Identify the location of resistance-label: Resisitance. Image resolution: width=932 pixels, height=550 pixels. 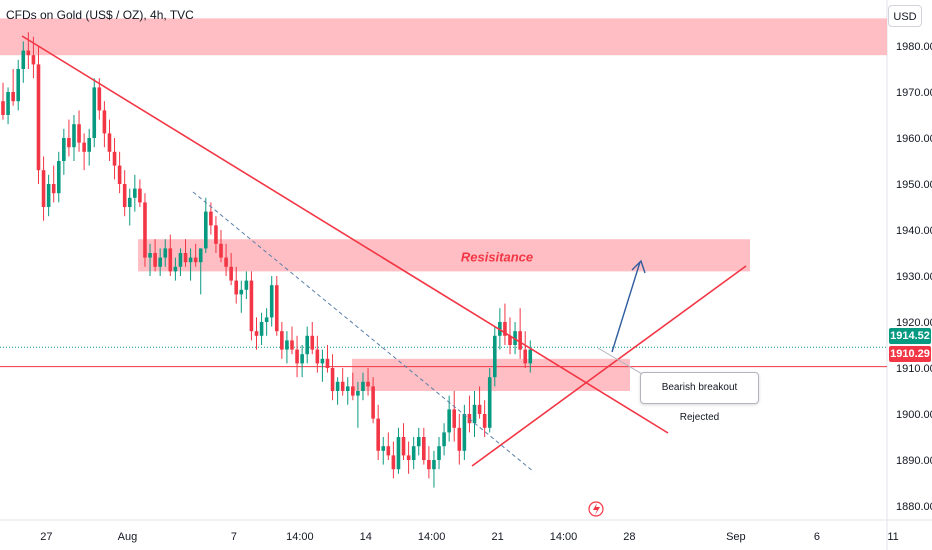
(497, 256).